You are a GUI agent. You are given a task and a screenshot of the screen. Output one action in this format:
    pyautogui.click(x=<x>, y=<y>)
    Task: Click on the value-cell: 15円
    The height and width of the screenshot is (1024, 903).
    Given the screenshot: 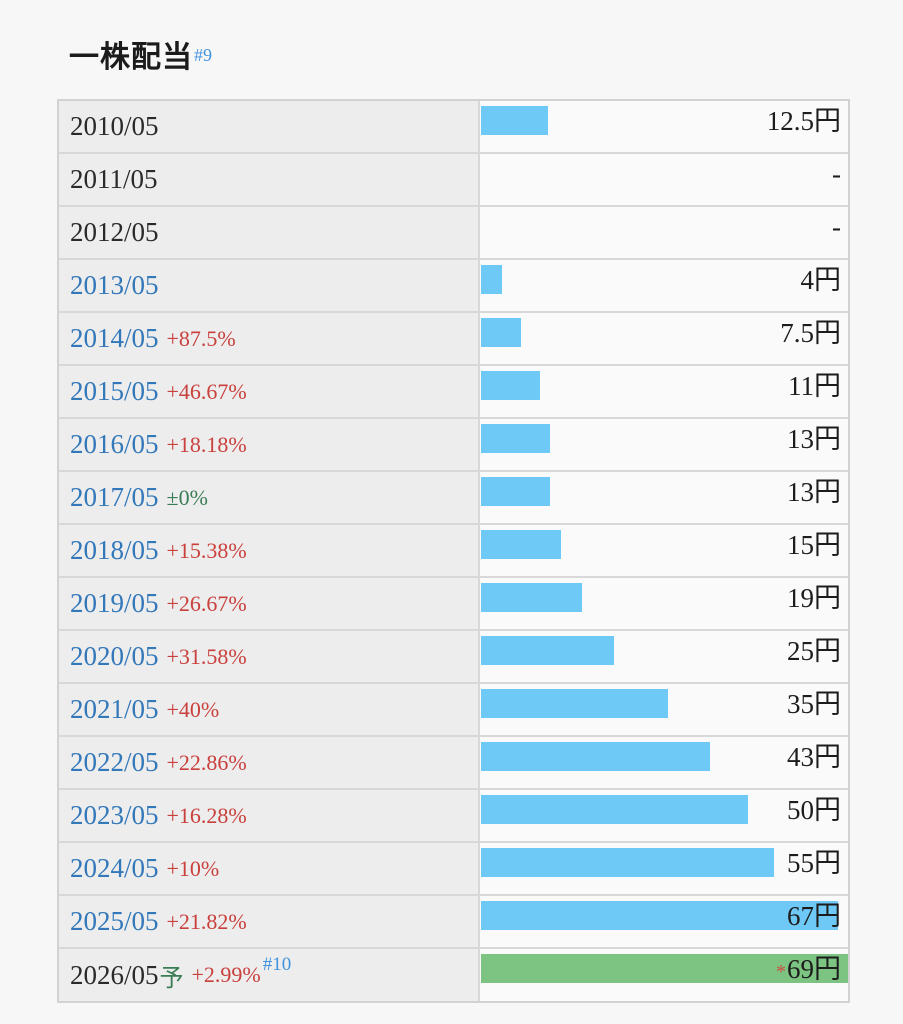 What is the action you would take?
    pyautogui.click(x=664, y=550)
    